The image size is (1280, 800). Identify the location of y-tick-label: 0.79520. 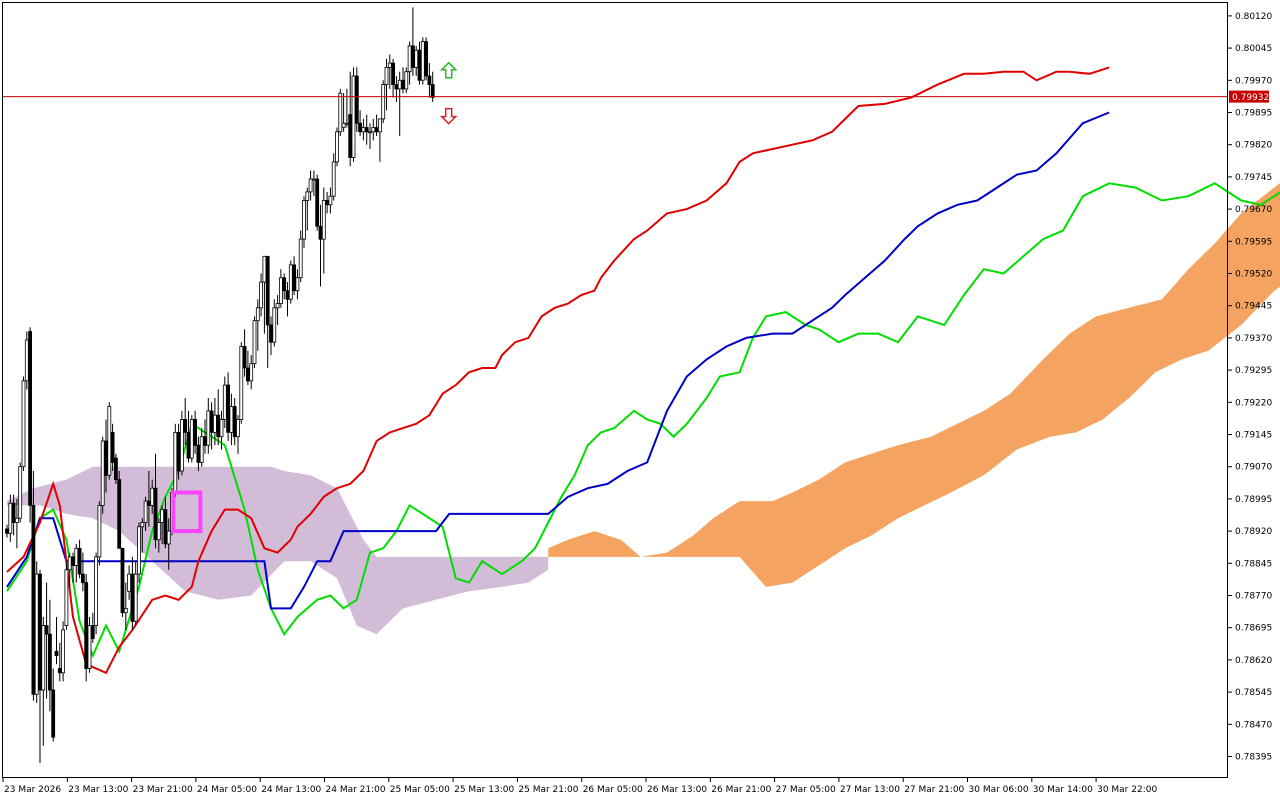
(1253, 275).